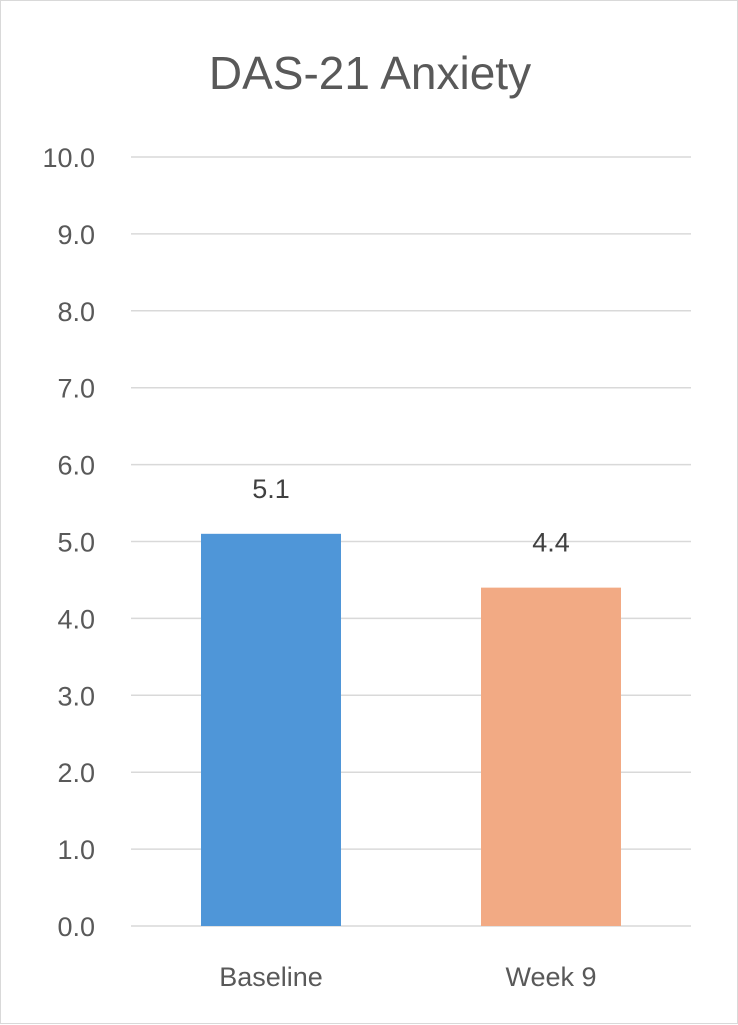 This screenshot has width=738, height=1025. Describe the element at coordinates (68, 158) in the screenshot. I see `y-tick-label: 10.0` at that location.